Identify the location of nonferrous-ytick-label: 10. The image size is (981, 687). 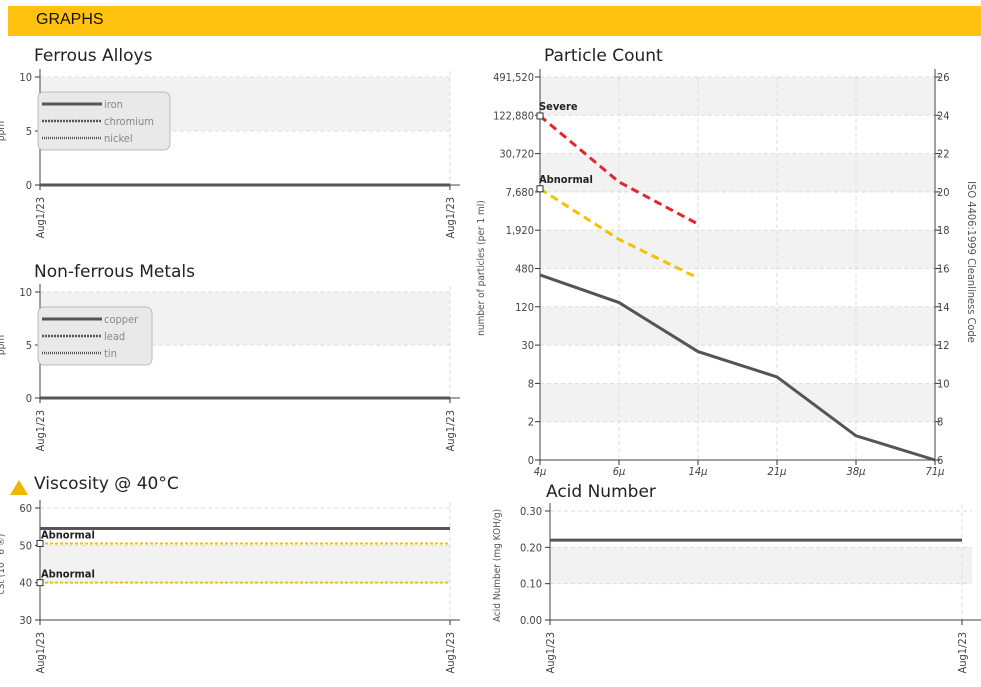
(25, 292).